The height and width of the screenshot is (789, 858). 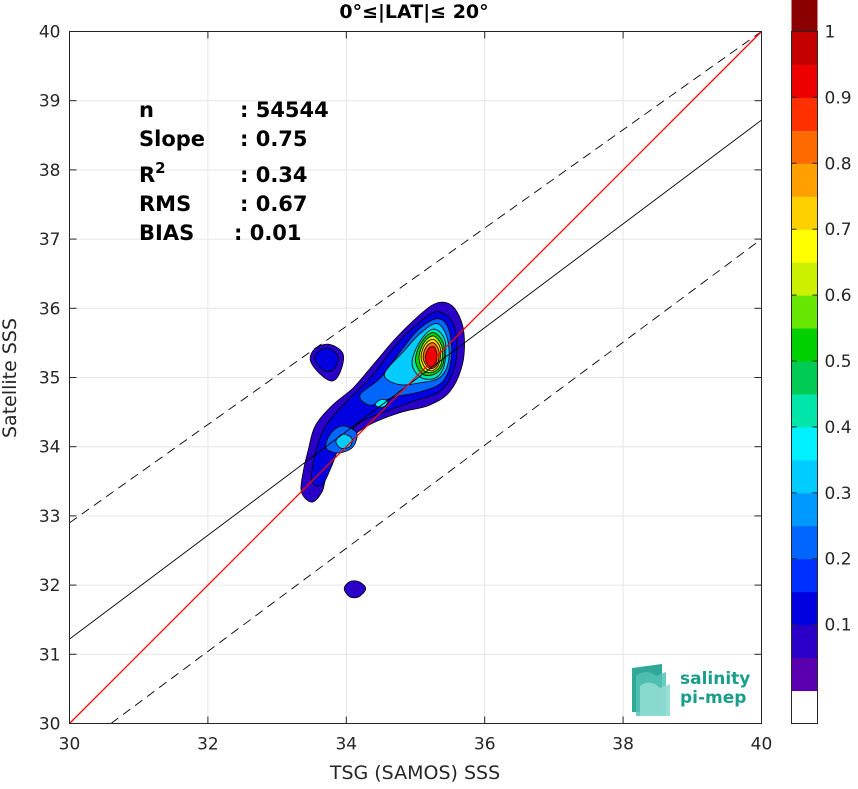 What do you see at coordinates (274, 175) in the screenshot?
I see `stat-value-r2: : 0.34` at bounding box center [274, 175].